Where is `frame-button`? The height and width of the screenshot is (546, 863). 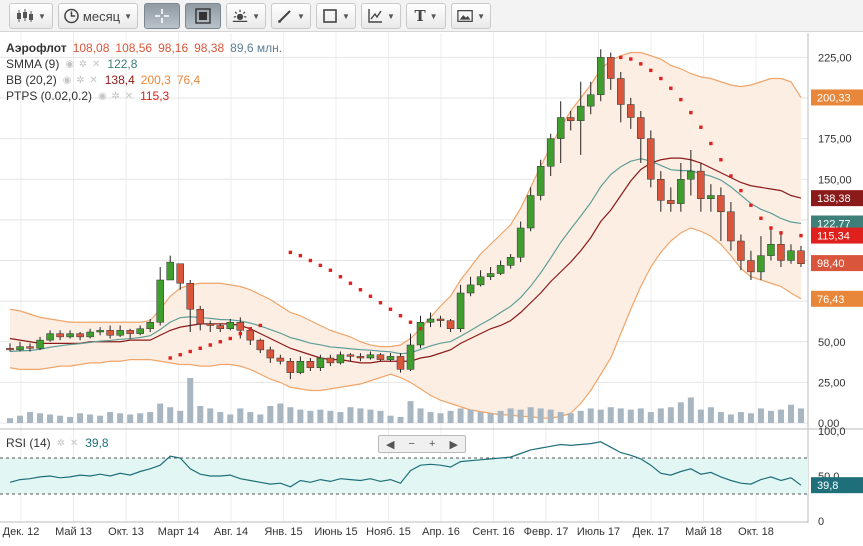 frame-button is located at coordinates (203, 16).